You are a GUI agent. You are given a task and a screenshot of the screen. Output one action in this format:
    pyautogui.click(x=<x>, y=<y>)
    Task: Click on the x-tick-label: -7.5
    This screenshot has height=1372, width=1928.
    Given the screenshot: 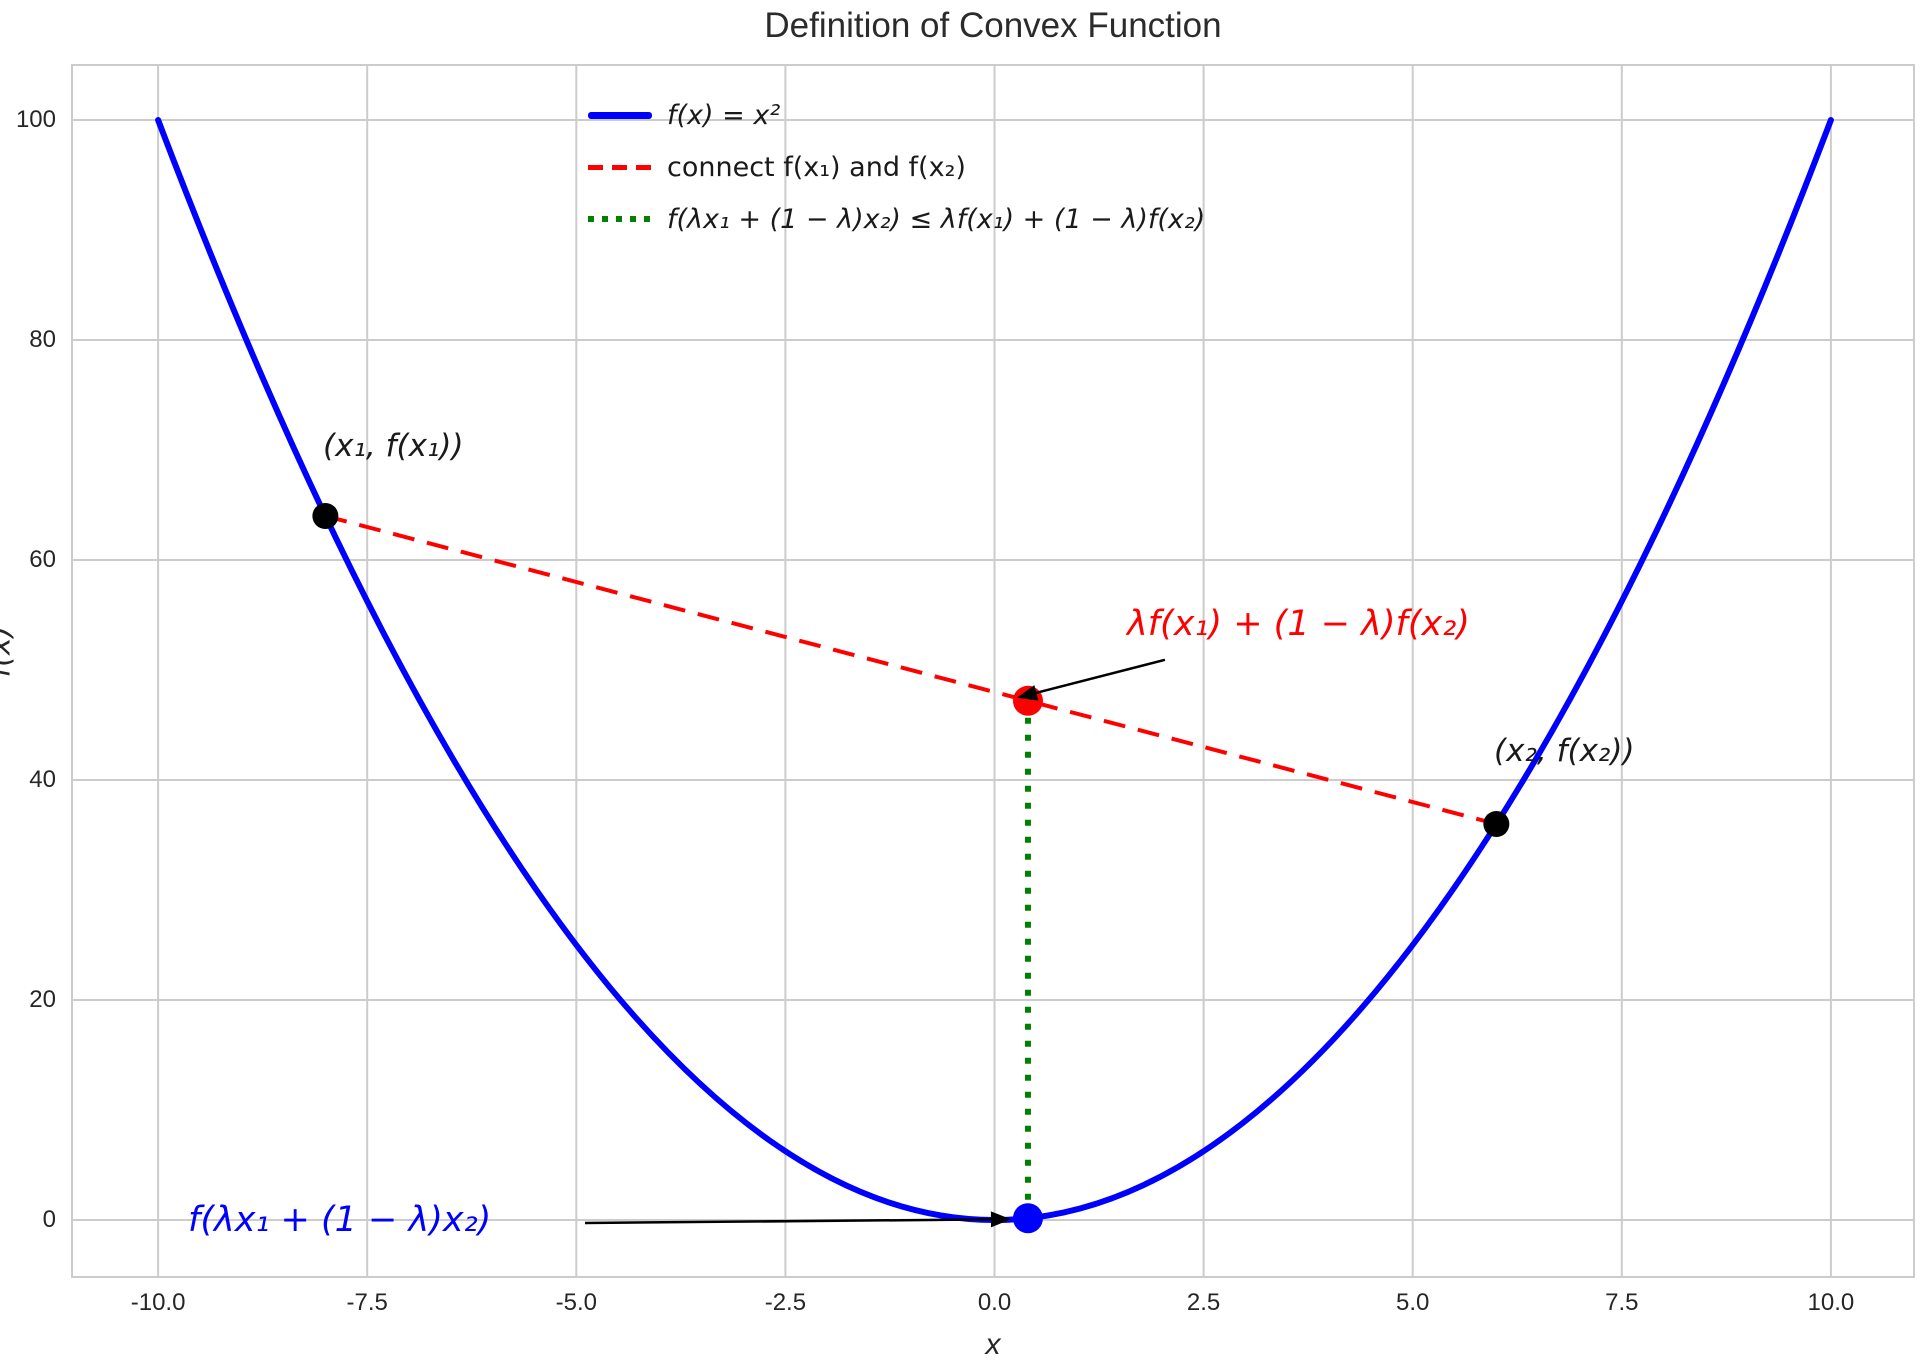 What is the action you would take?
    pyautogui.click(x=367, y=1302)
    